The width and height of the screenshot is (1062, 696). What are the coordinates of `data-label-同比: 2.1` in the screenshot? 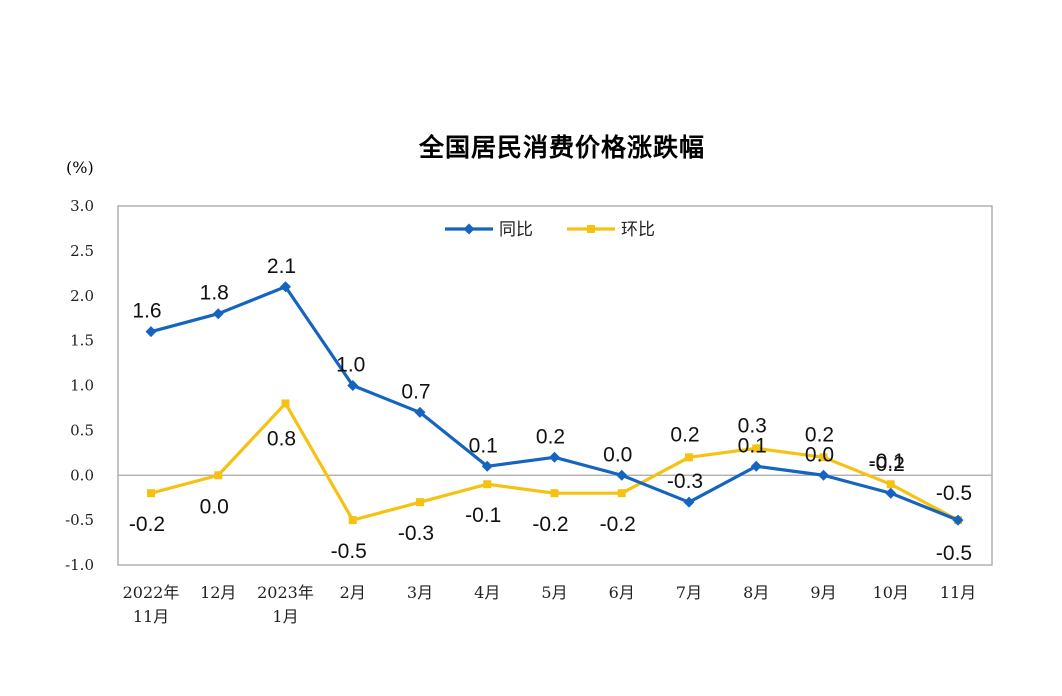 It's located at (281, 266).